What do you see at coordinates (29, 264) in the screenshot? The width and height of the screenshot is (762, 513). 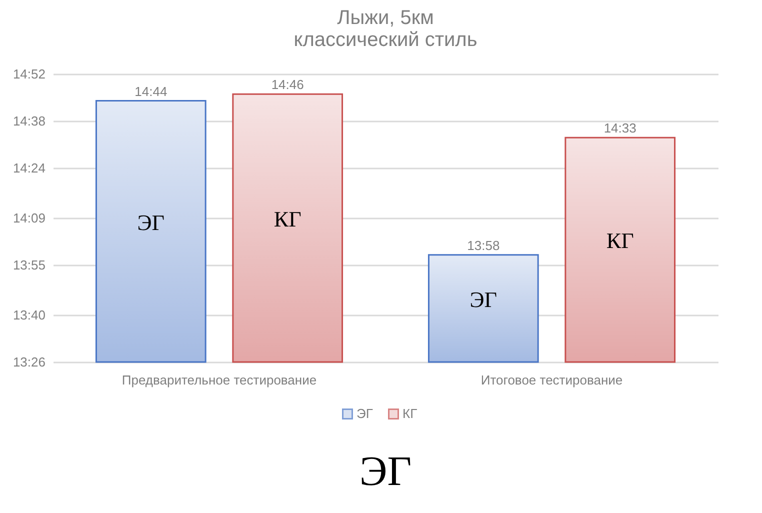 I see `y-tick-label: 13:55` at bounding box center [29, 264].